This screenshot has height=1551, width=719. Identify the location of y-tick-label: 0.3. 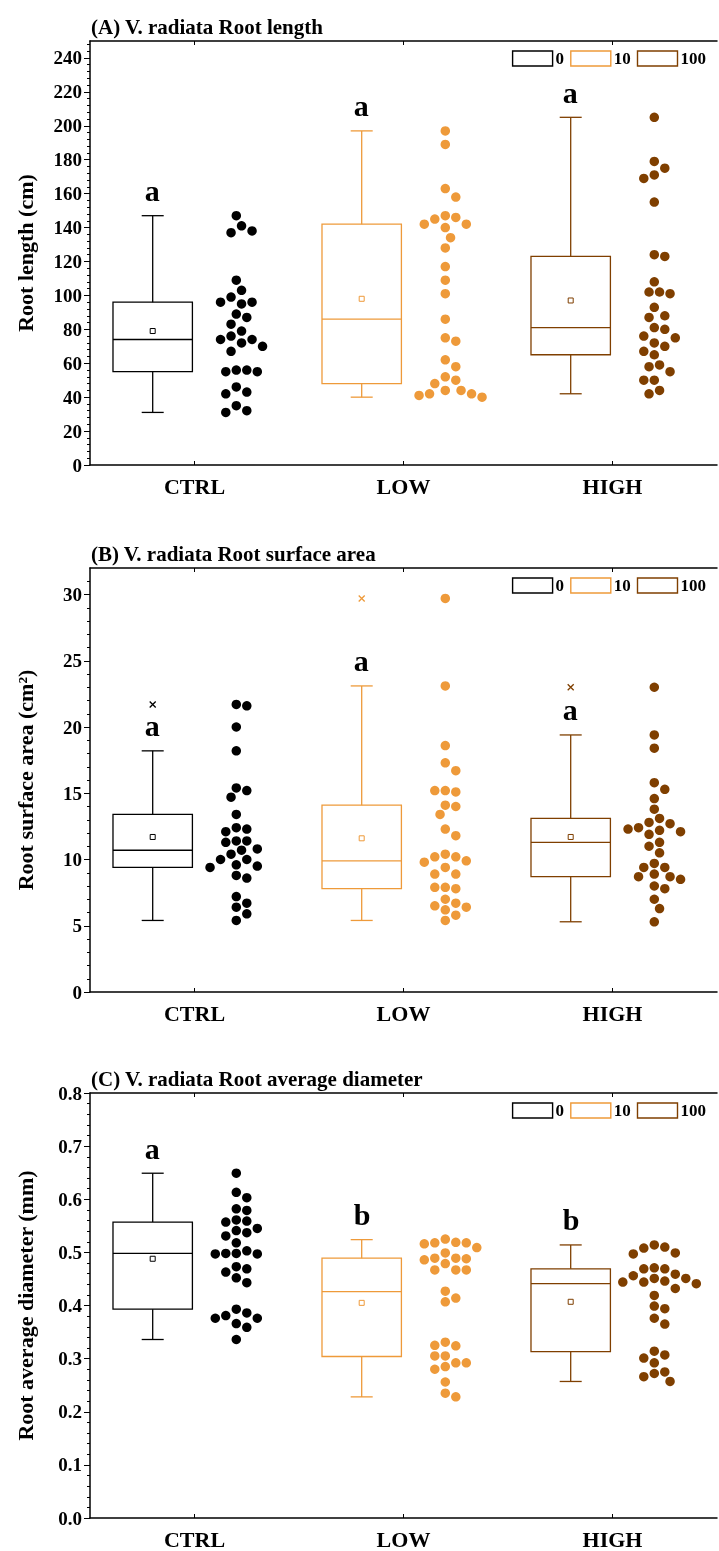
(70, 1359).